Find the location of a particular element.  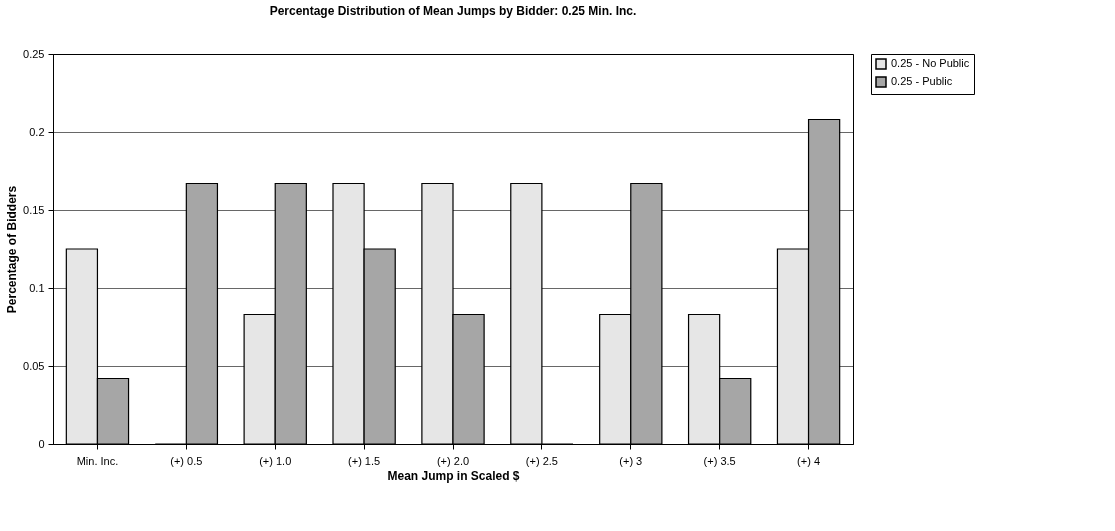

x-tick-label: (+) 4 is located at coordinates (809, 460).